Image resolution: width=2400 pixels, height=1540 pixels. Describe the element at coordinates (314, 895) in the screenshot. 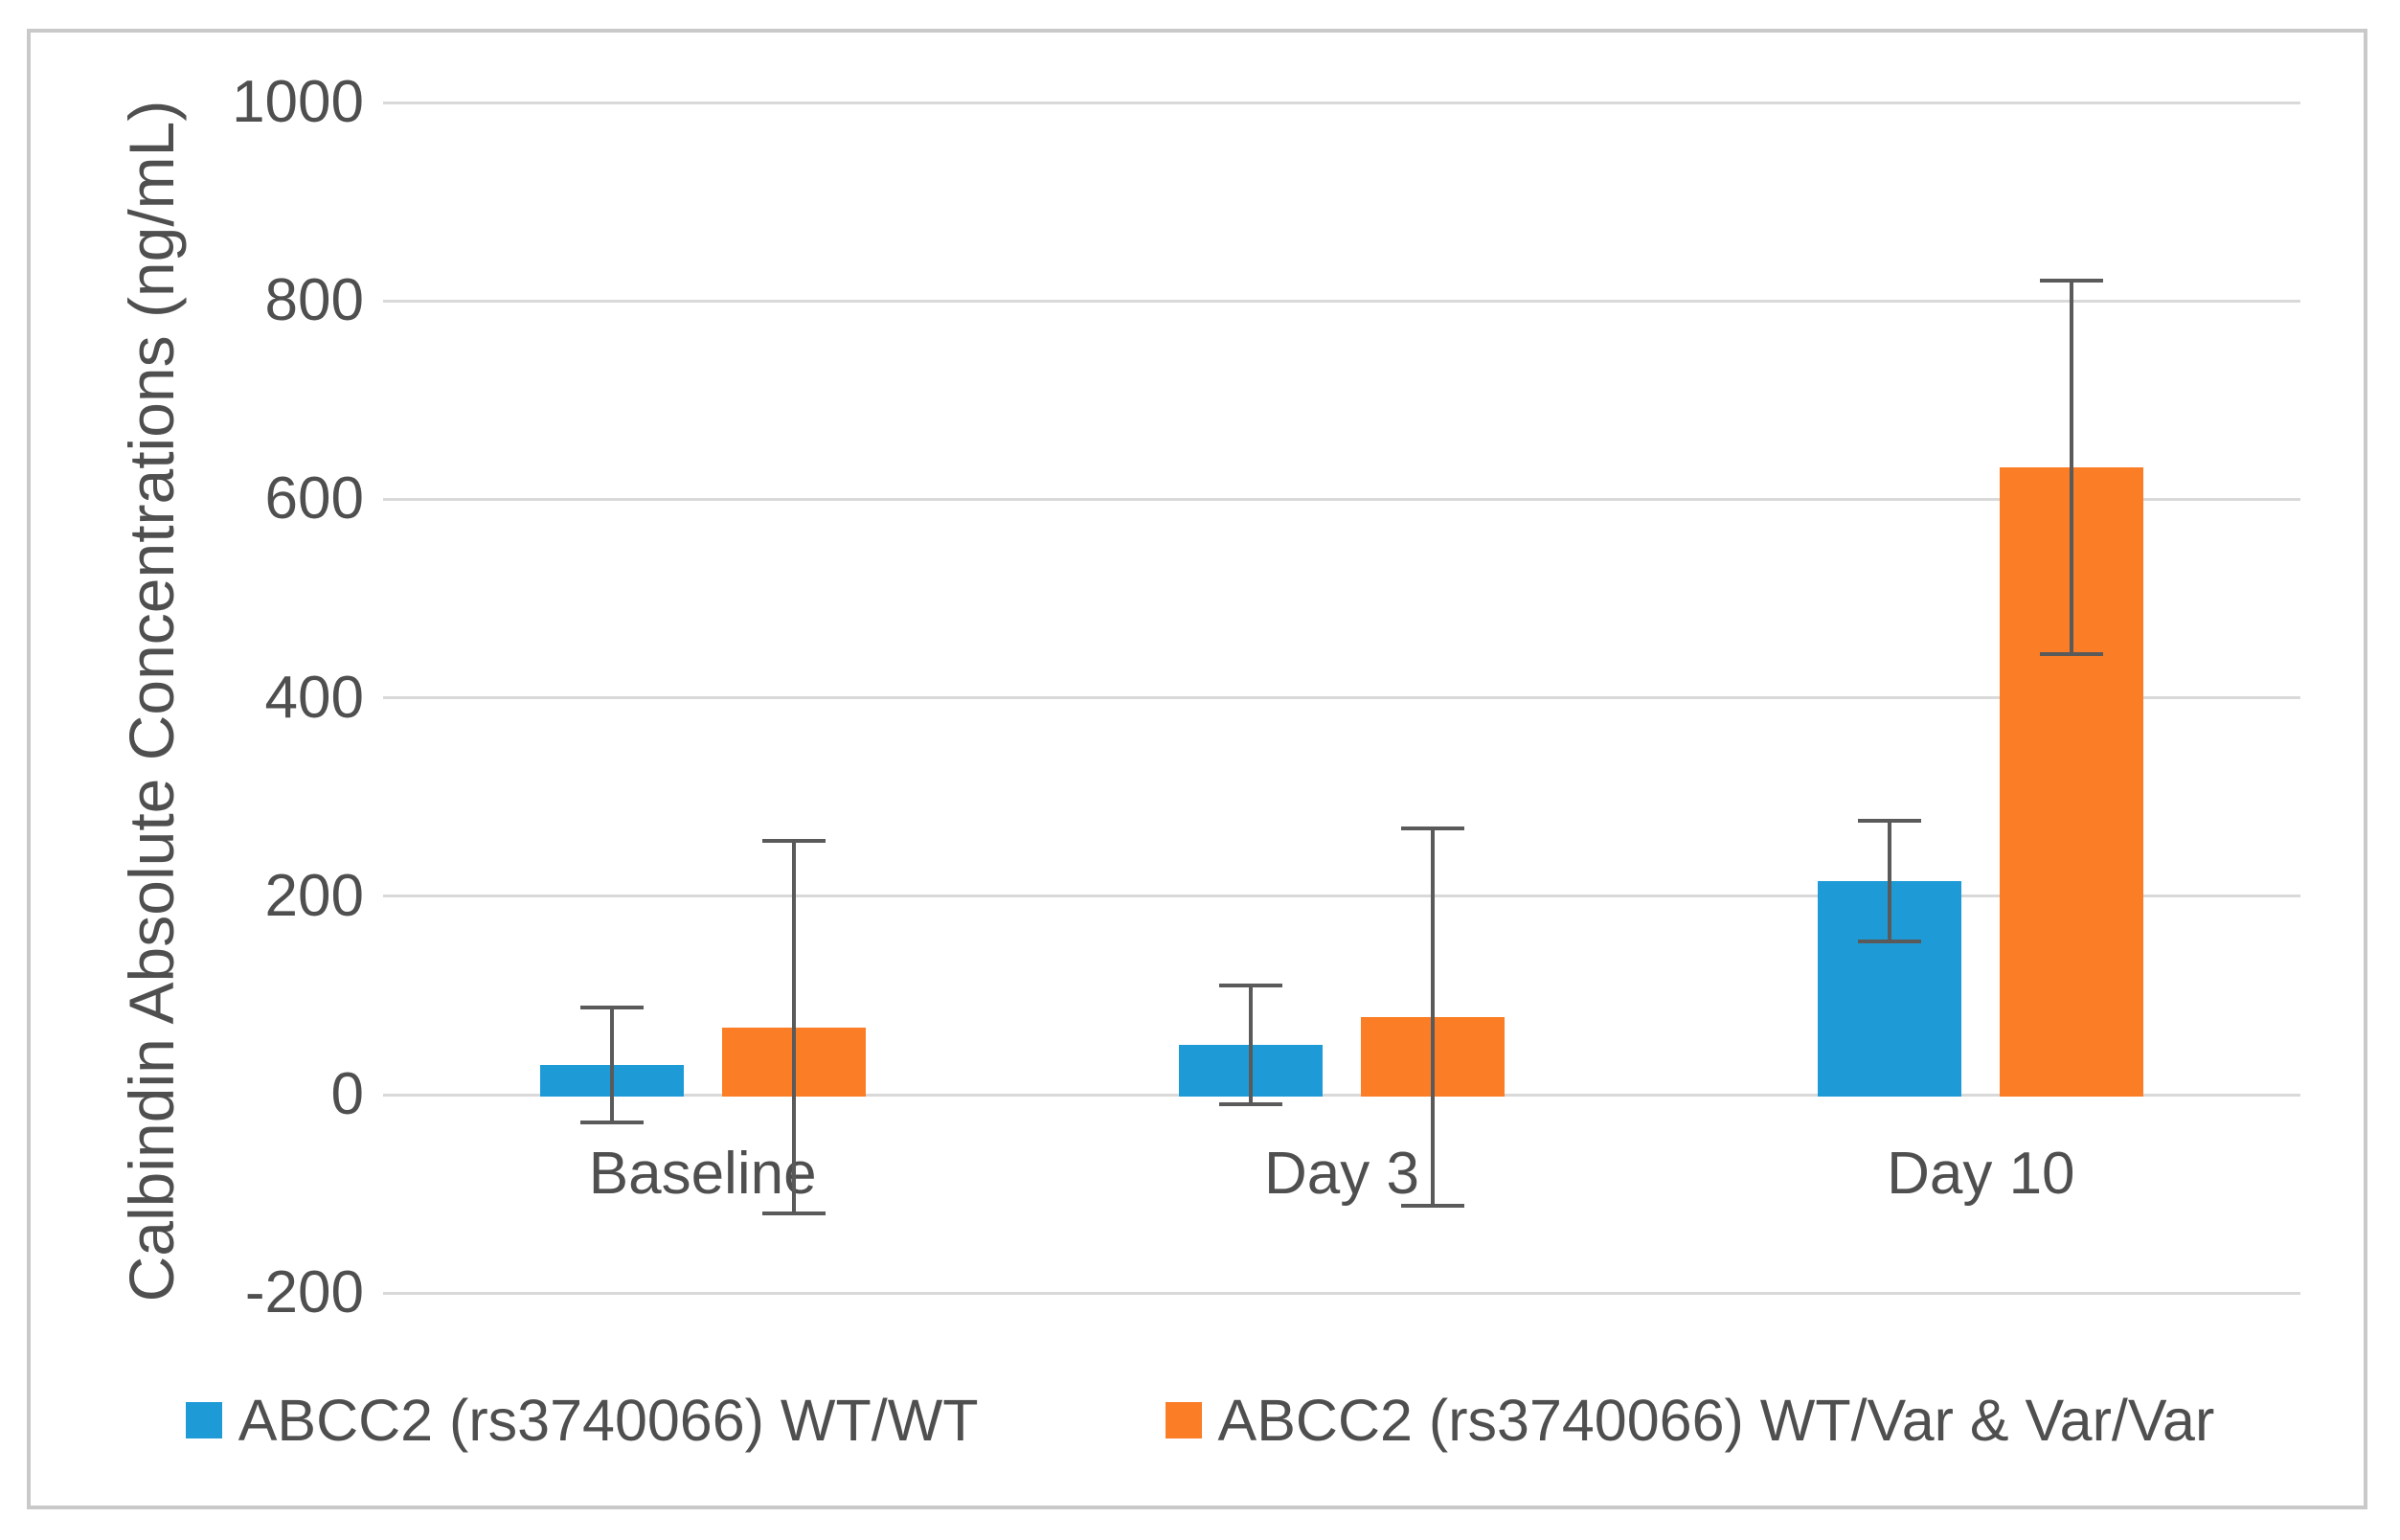

I see `y-tick-label: 200` at that location.